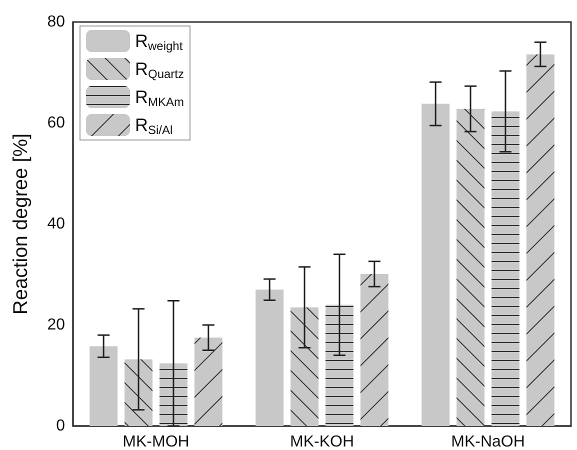  I want to click on y-tick-label: 80, so click(56, 22).